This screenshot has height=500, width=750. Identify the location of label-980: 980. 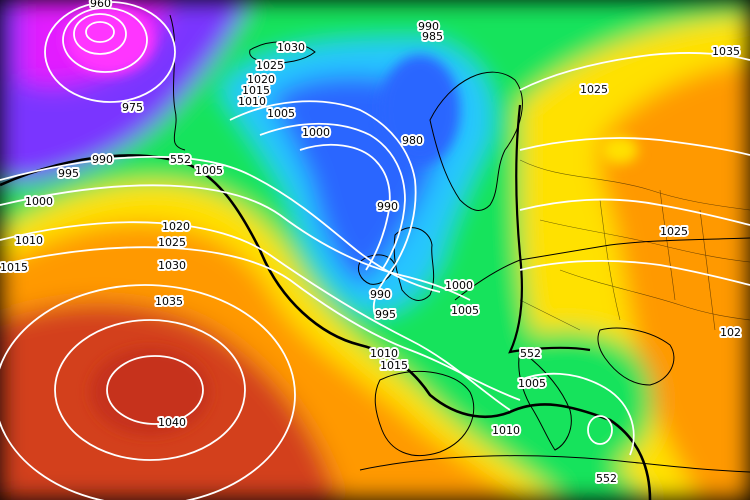
(412, 140).